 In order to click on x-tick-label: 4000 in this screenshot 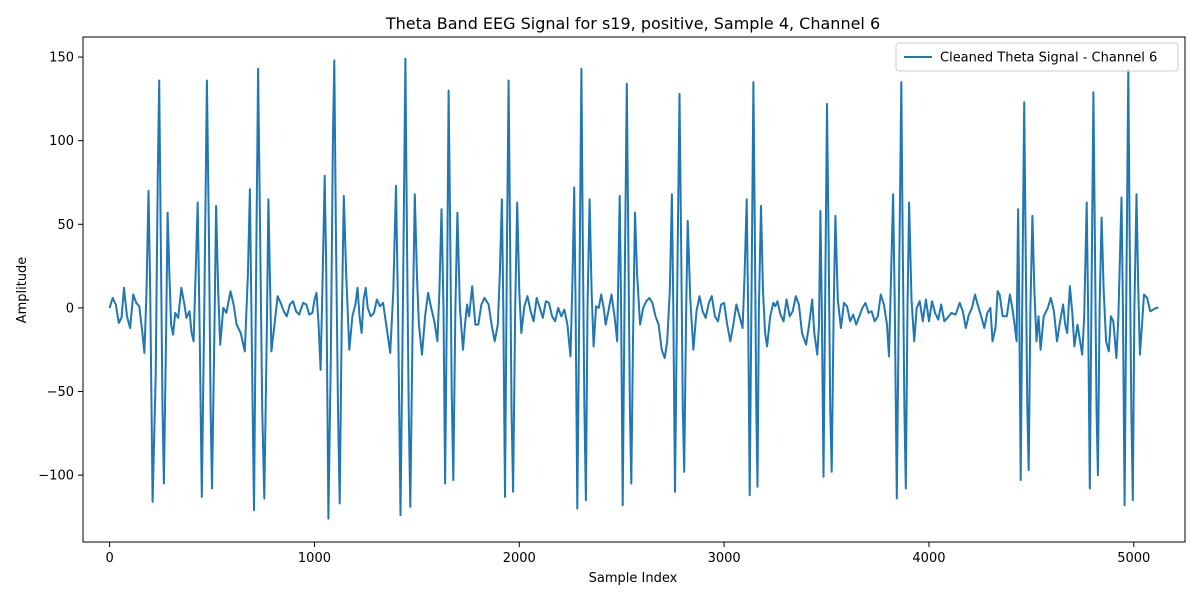, I will do `click(928, 558)`.